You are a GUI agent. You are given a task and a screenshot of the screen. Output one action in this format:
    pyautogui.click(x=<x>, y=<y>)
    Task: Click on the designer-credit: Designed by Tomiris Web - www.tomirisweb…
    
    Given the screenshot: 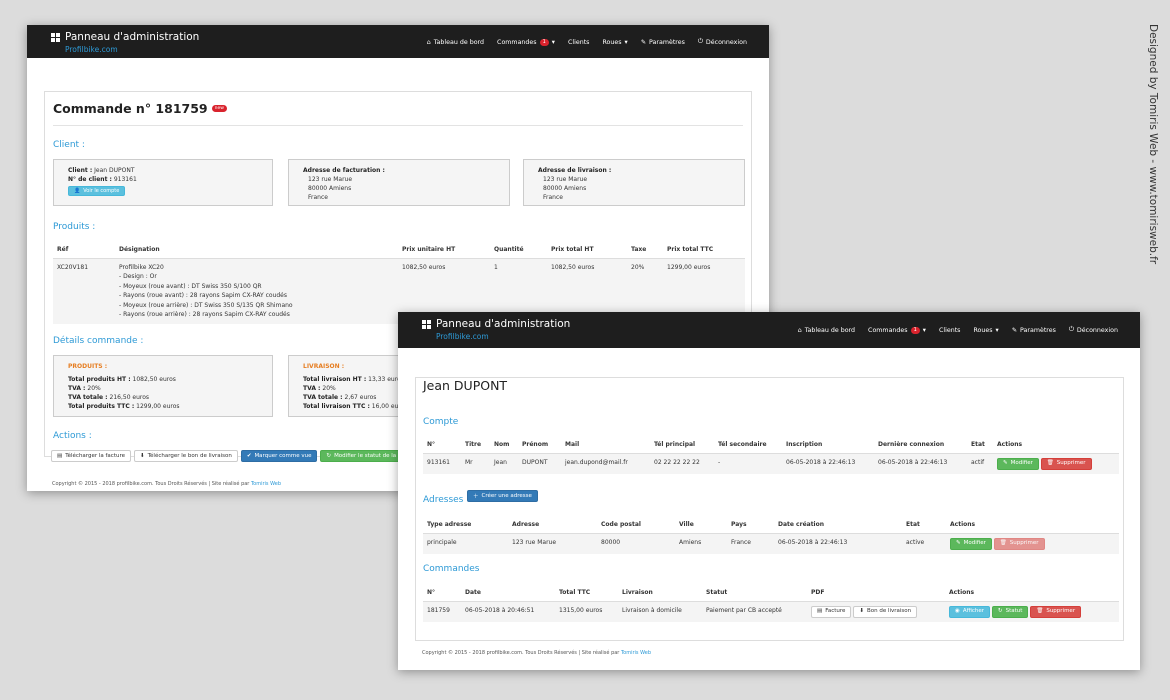 What is the action you would take?
    pyautogui.click(x=1153, y=144)
    